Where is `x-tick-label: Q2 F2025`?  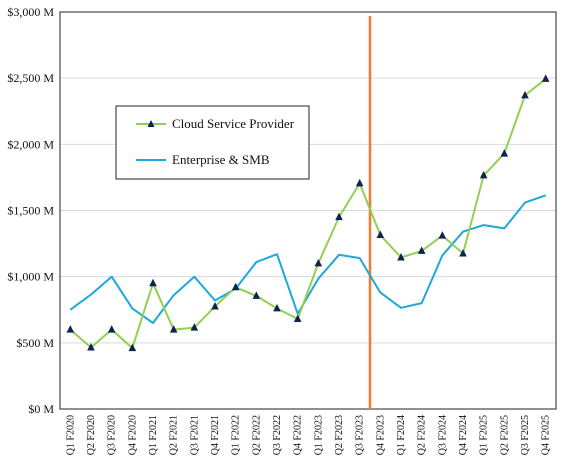 x-tick-label: Q2 F2025 is located at coordinates (504, 435).